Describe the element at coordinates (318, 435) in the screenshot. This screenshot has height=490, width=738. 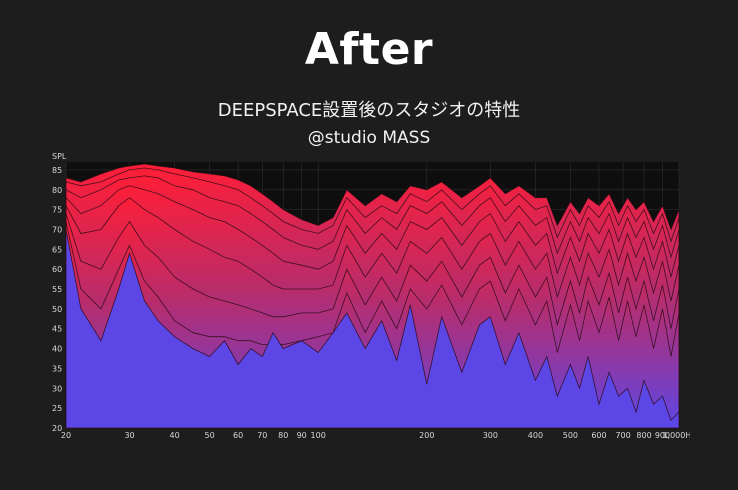
I see `x-tick-label: 100` at that location.